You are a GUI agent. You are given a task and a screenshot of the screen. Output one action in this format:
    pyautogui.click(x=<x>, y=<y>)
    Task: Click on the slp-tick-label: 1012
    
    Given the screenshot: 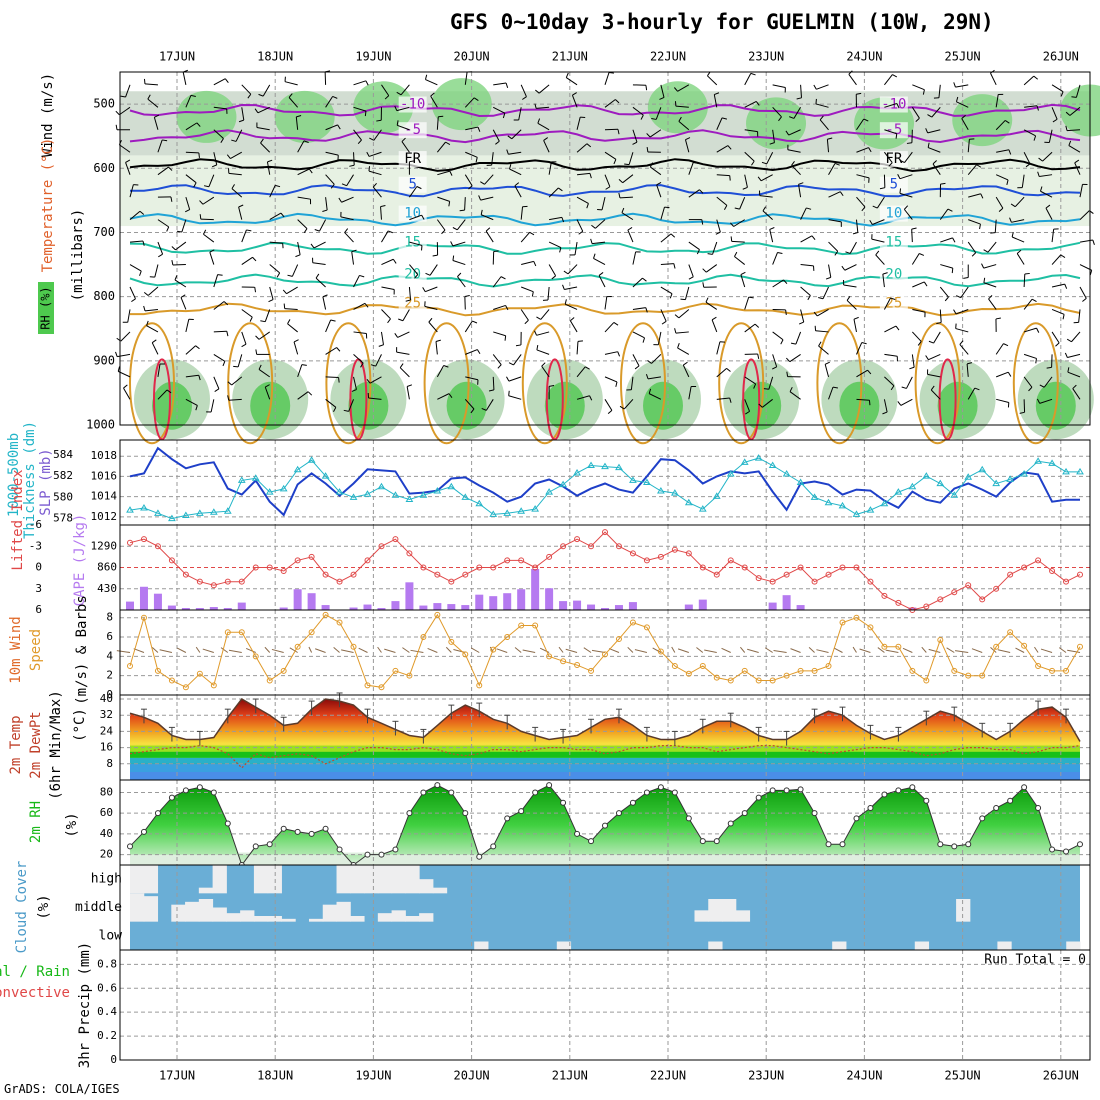 What is the action you would take?
    pyautogui.click(x=104, y=516)
    